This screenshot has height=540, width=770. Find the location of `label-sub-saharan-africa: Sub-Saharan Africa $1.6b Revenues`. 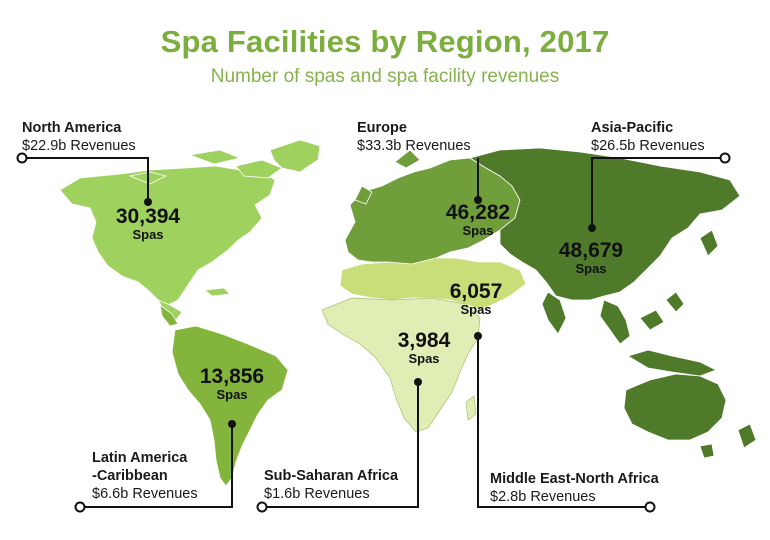

label-sub-saharan-africa: Sub-Saharan Africa $1.6b Revenues is located at coordinates (331, 485).